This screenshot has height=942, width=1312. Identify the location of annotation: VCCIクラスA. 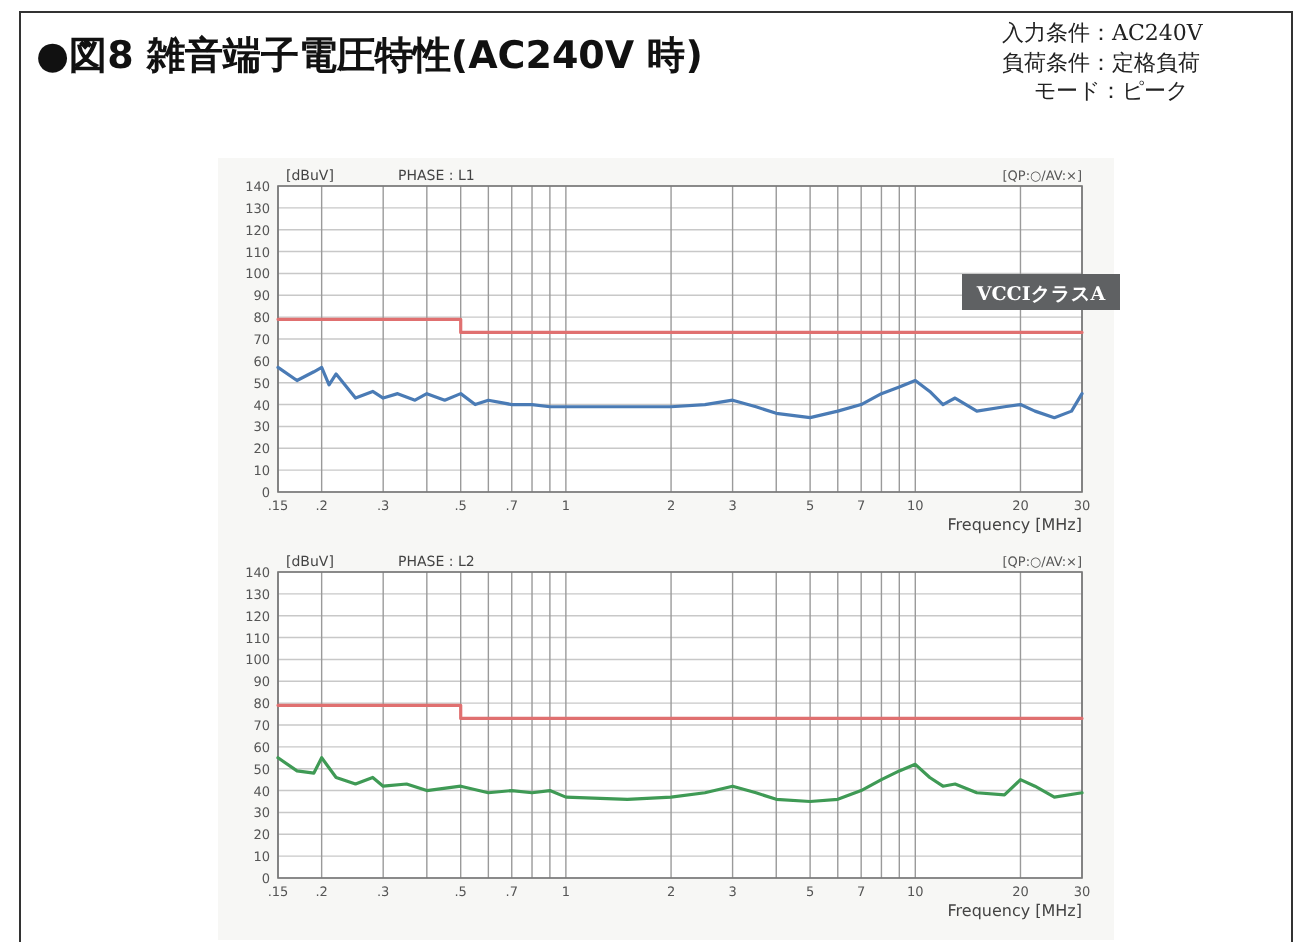
(1040, 295).